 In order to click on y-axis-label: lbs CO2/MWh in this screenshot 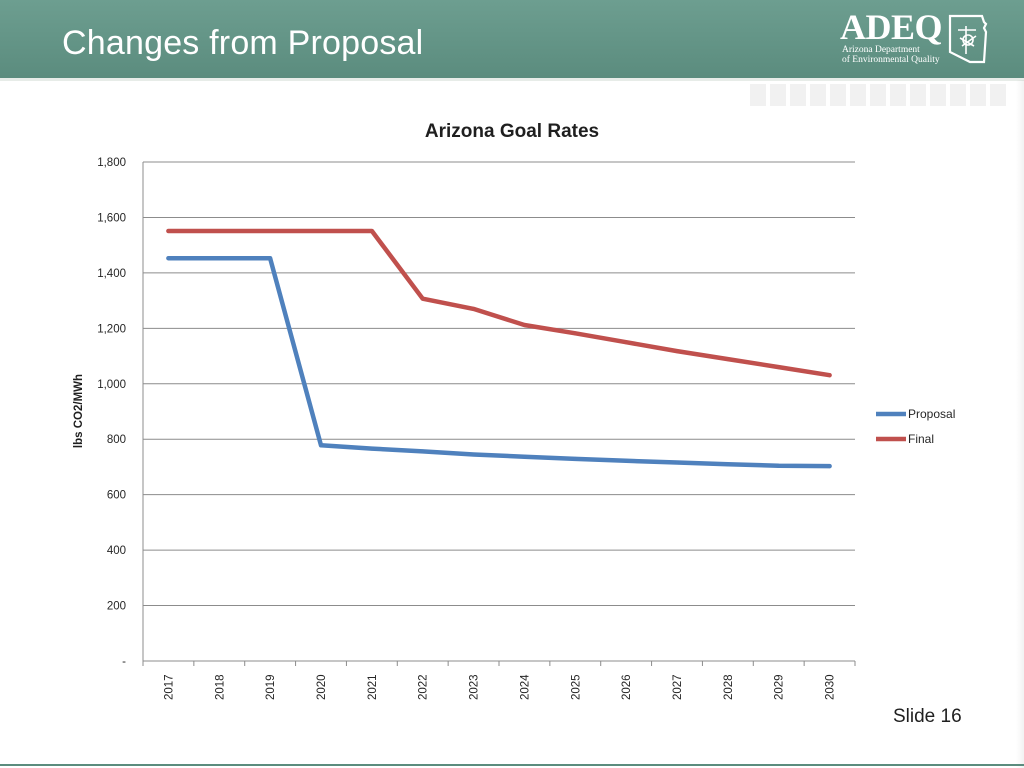, I will do `click(79, 411)`.